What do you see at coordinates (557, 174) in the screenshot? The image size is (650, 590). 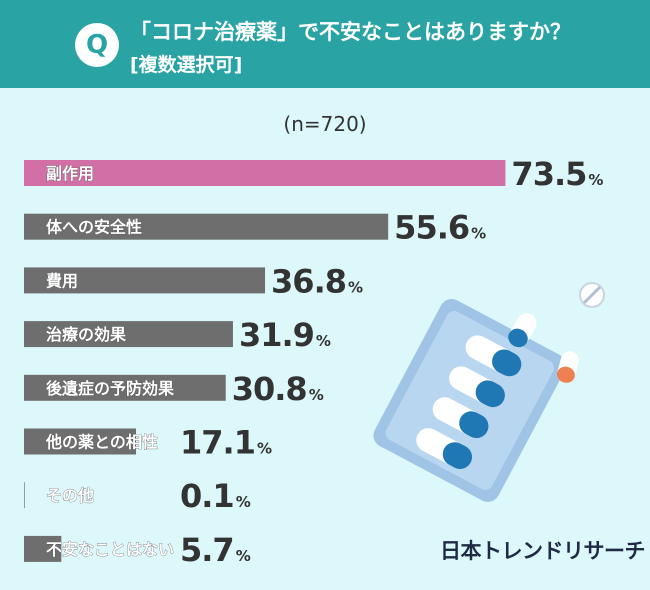 I see `bar-value-label: 73.5%` at bounding box center [557, 174].